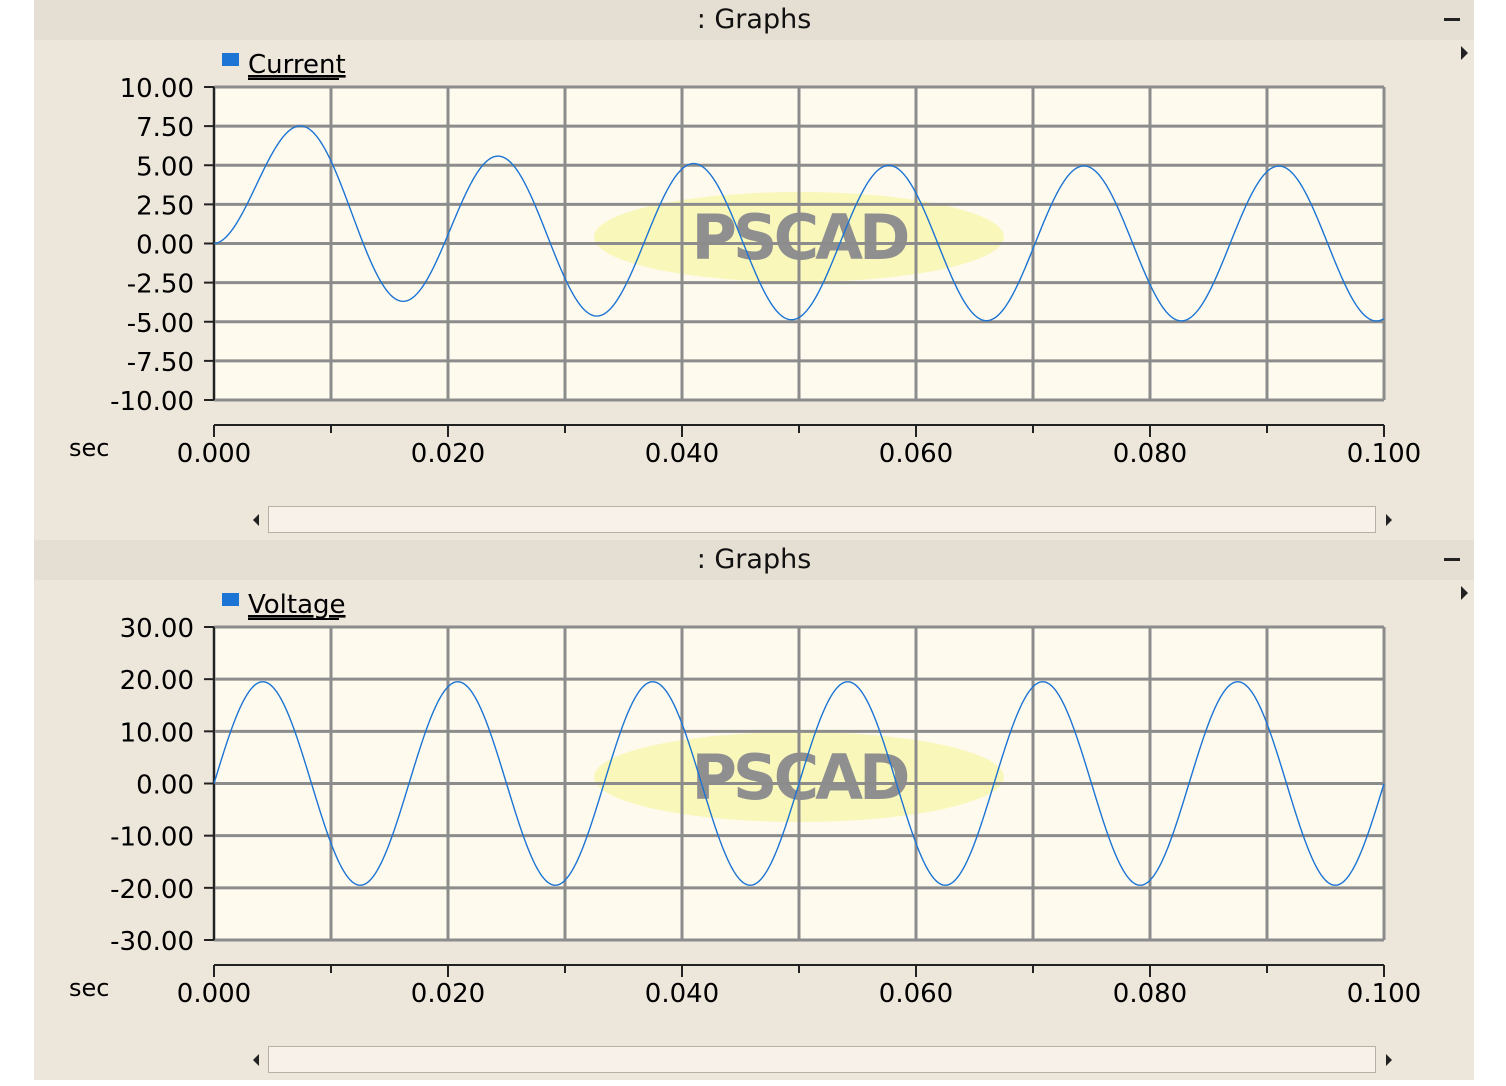 The height and width of the screenshot is (1086, 1506). What do you see at coordinates (297, 605) in the screenshot?
I see `legend-label: Voltage` at bounding box center [297, 605].